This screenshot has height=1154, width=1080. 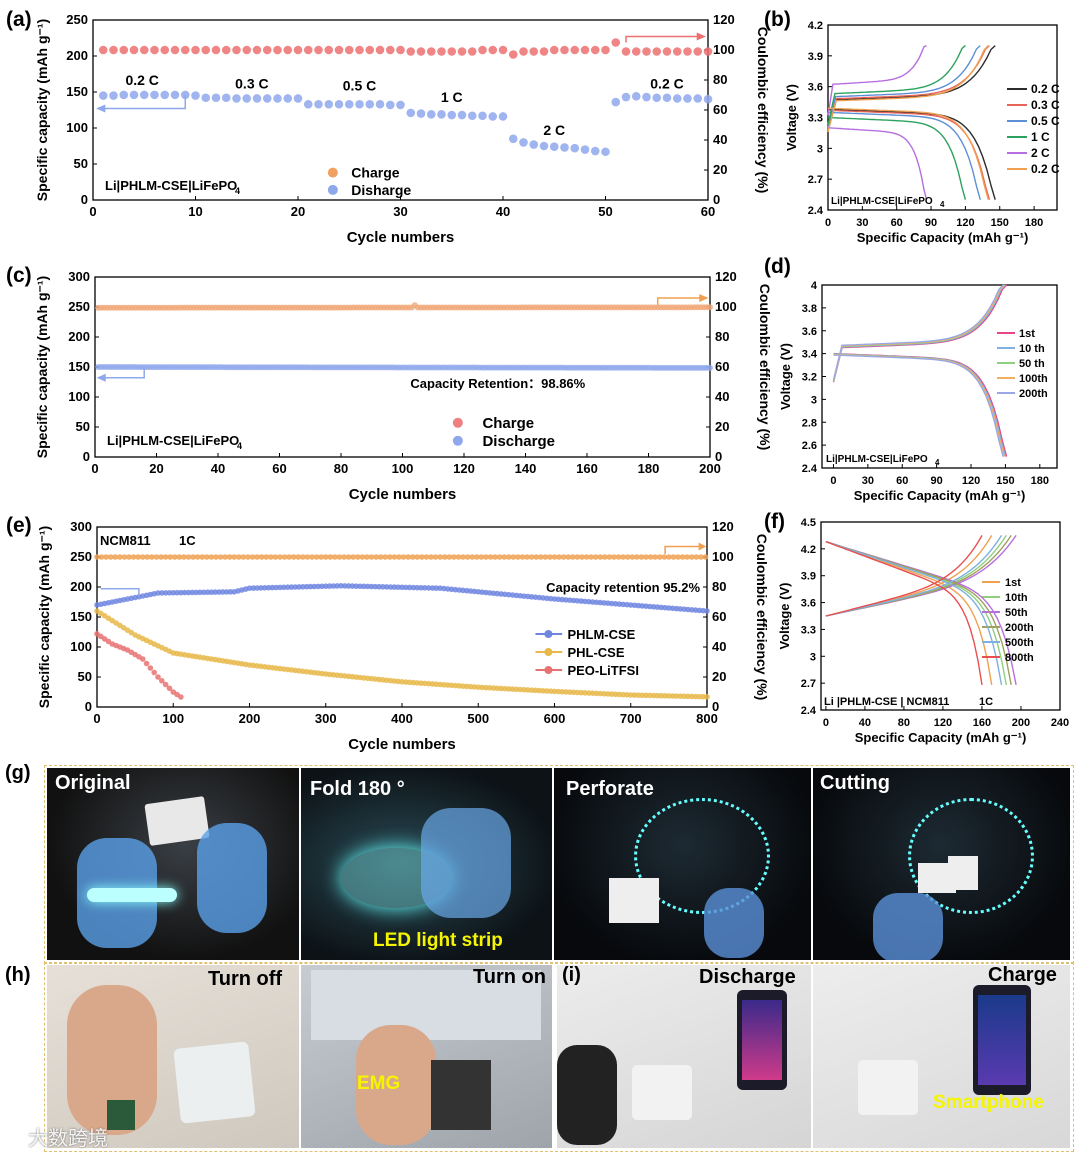 I want to click on rate-label-a-2: 0.5 C, so click(x=359, y=86).